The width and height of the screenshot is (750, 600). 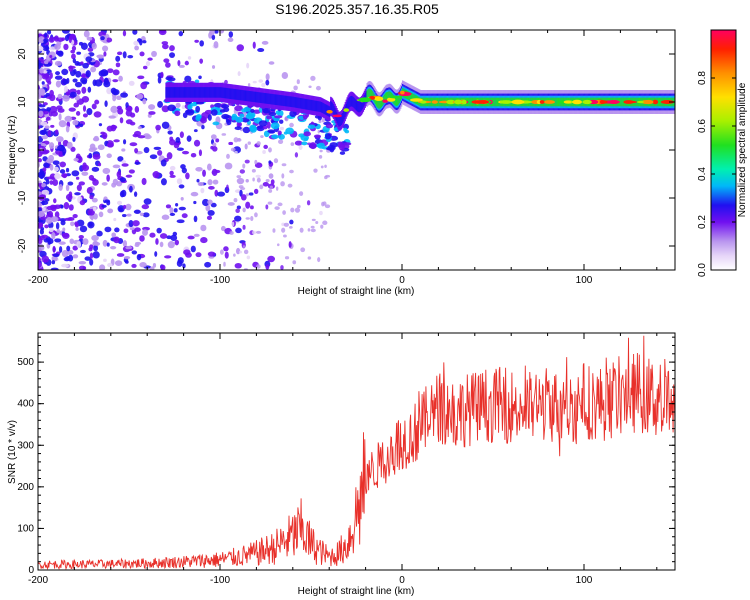 What do you see at coordinates (357, 9) in the screenshot?
I see `figure-title: S196.2025.357.16.35.R05` at bounding box center [357, 9].